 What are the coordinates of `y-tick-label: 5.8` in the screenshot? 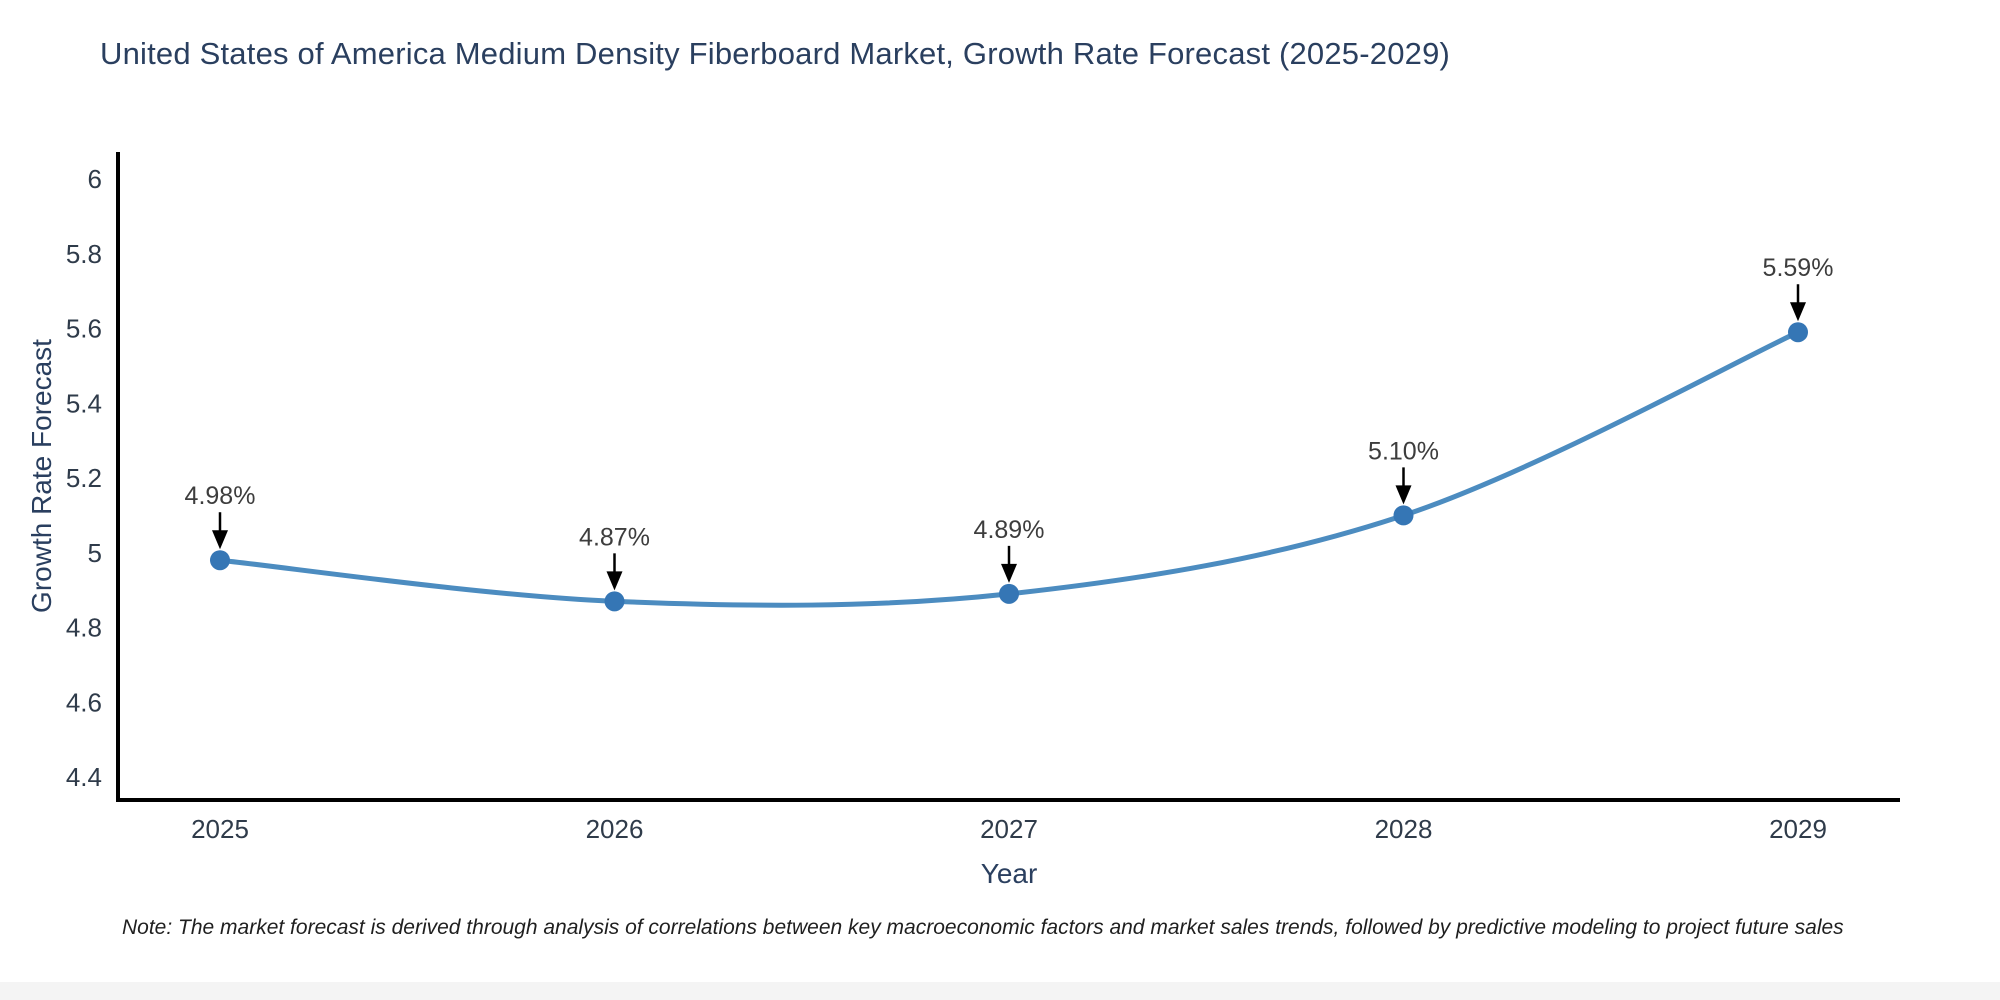 It's located at (84, 254).